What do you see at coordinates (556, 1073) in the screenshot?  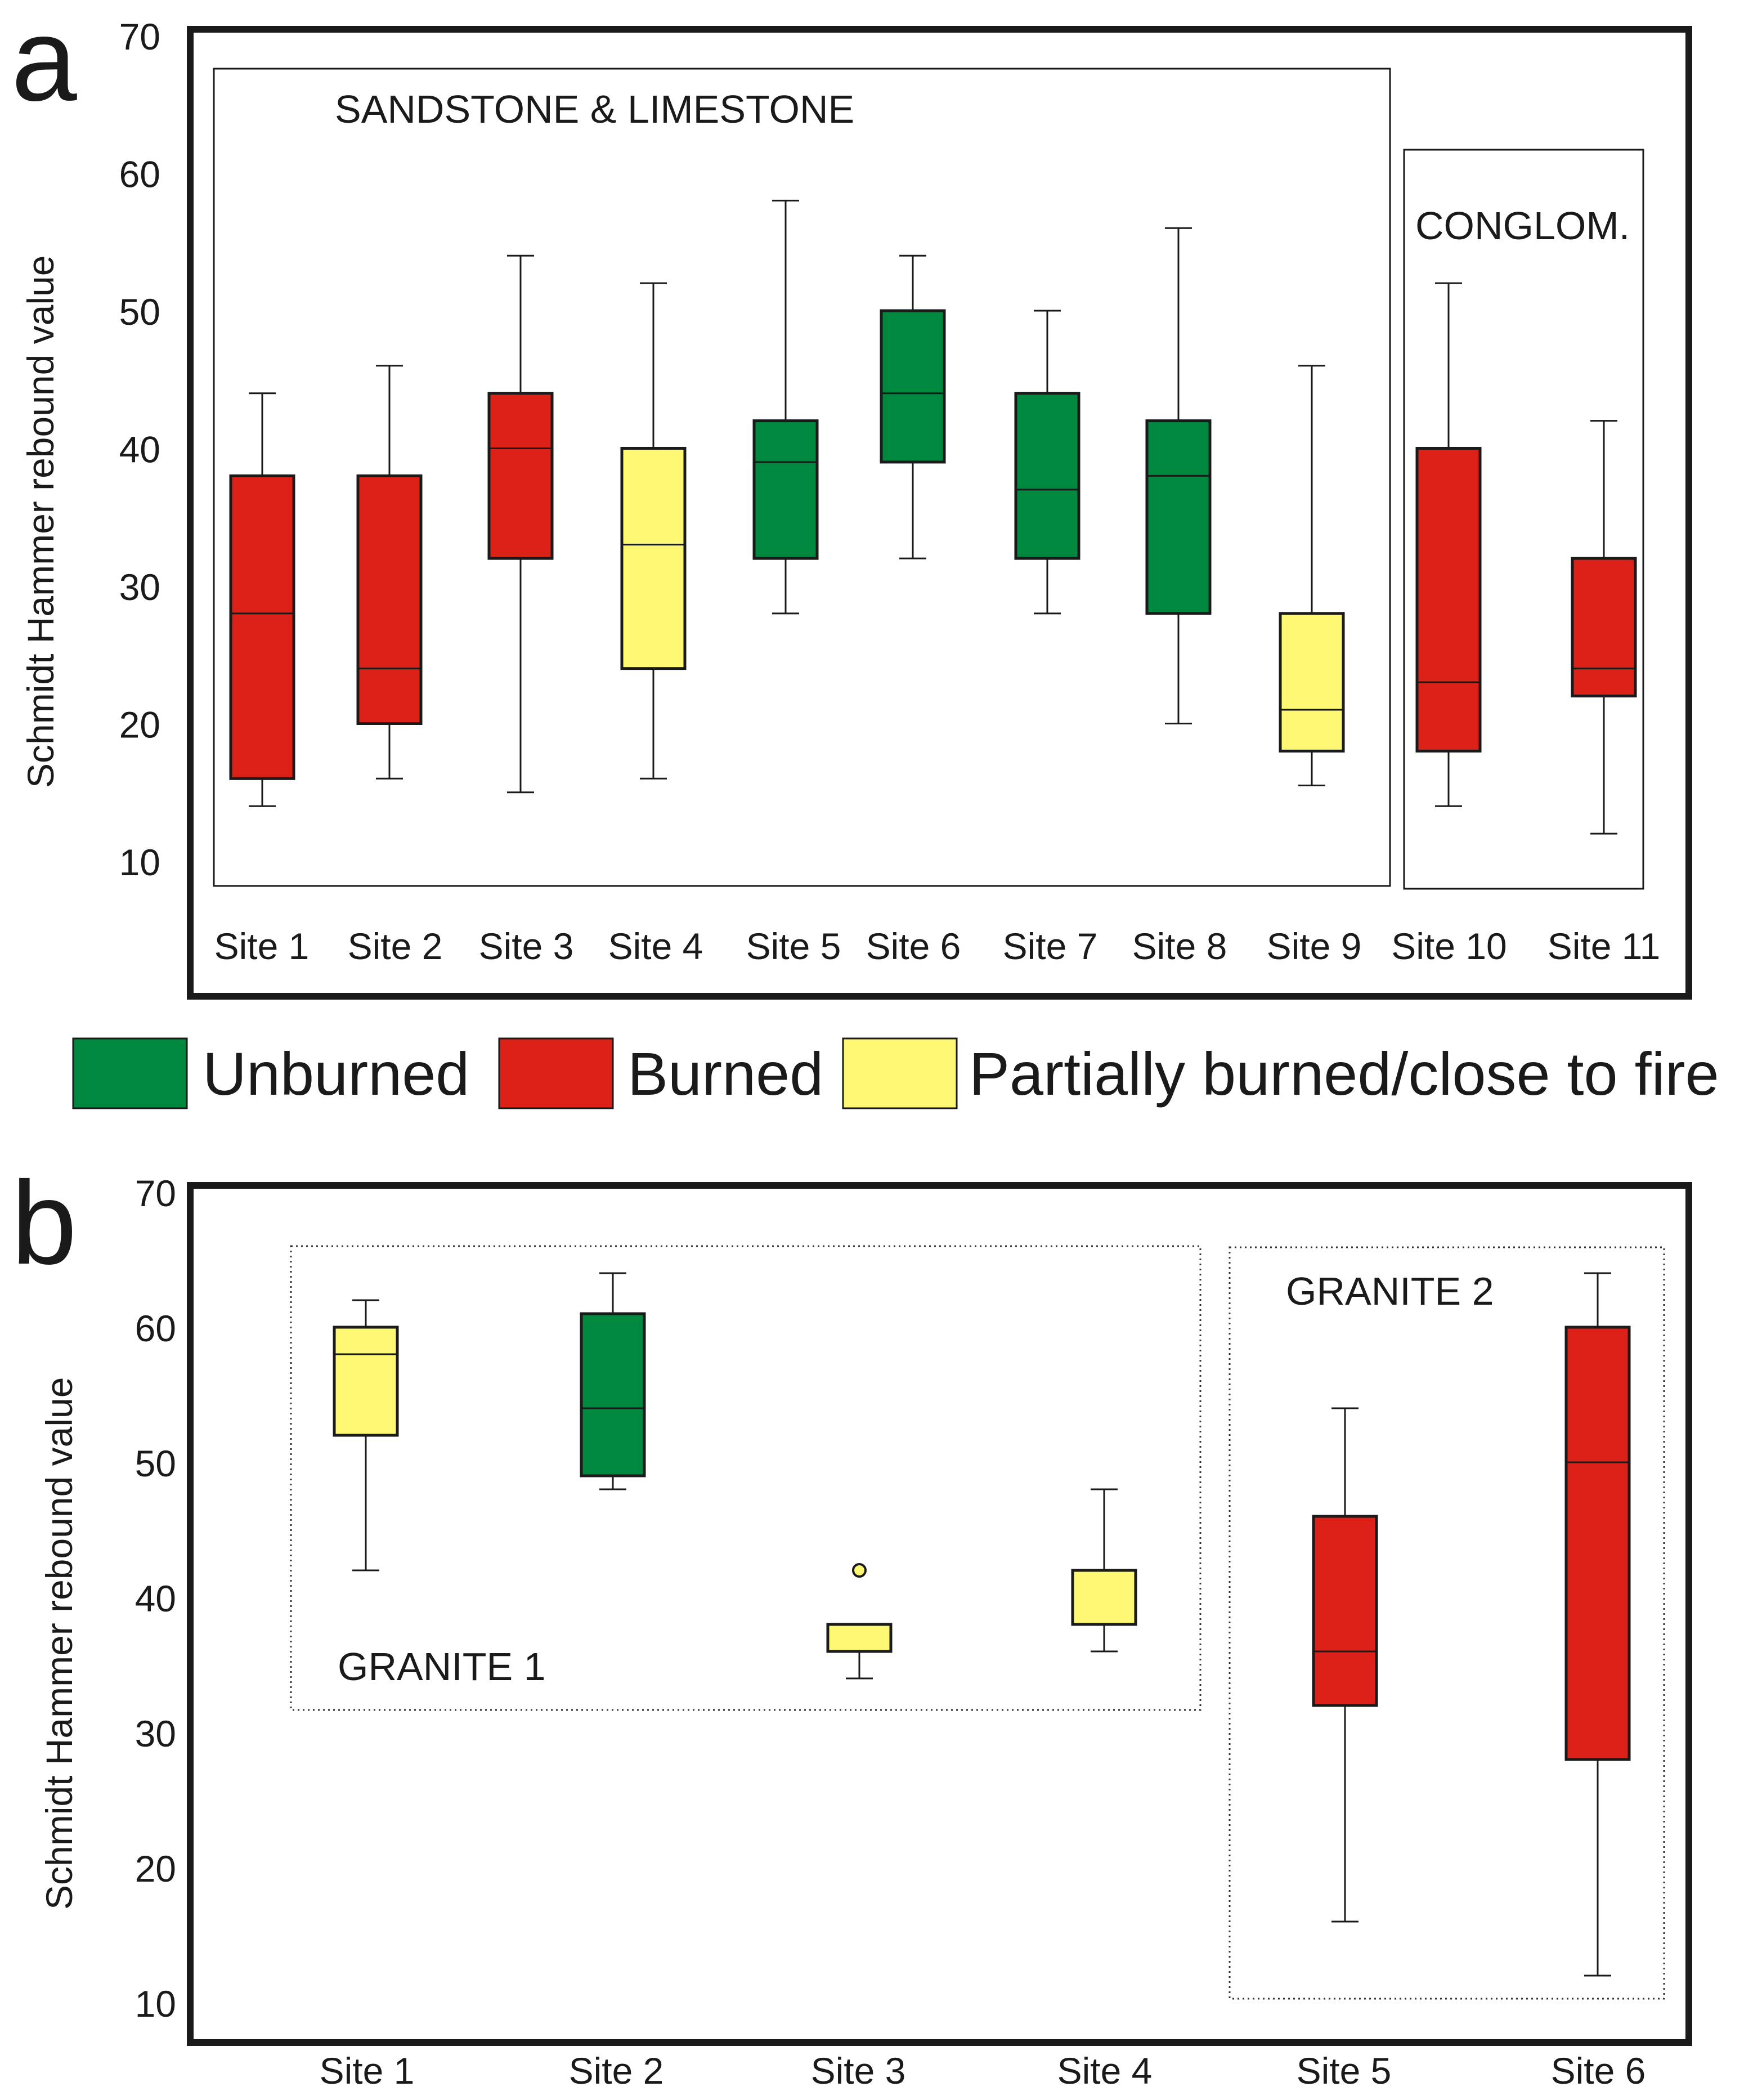 I see `legend-swatch-burned` at bounding box center [556, 1073].